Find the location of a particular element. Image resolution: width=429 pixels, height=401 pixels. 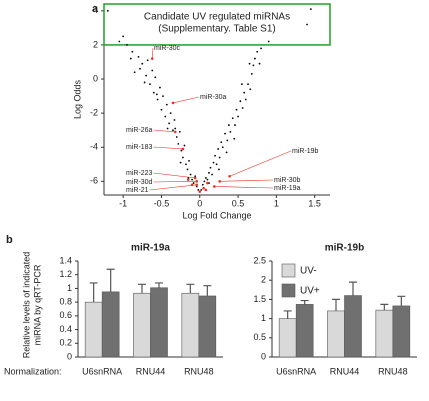

annotation-label: miR-223 is located at coordinates (139, 173).